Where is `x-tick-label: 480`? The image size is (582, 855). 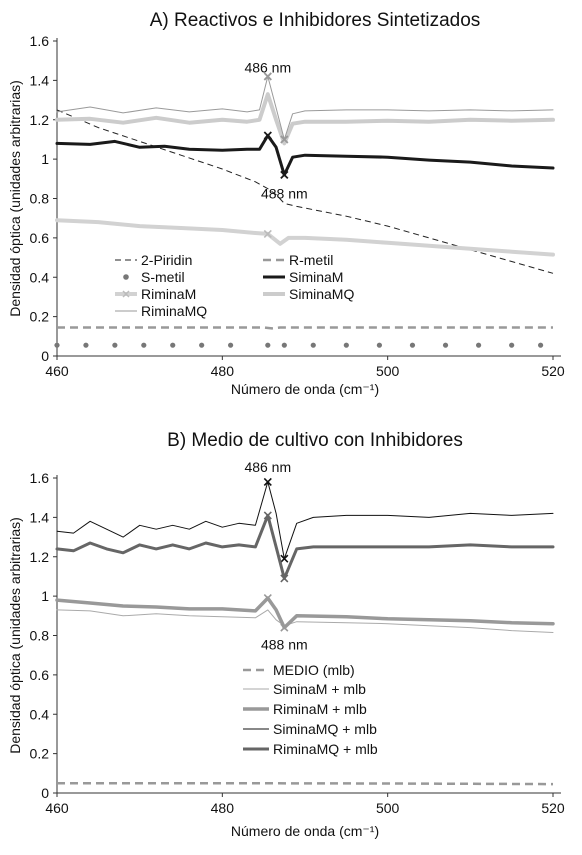 x-tick-label: 480 is located at coordinates (223, 808).